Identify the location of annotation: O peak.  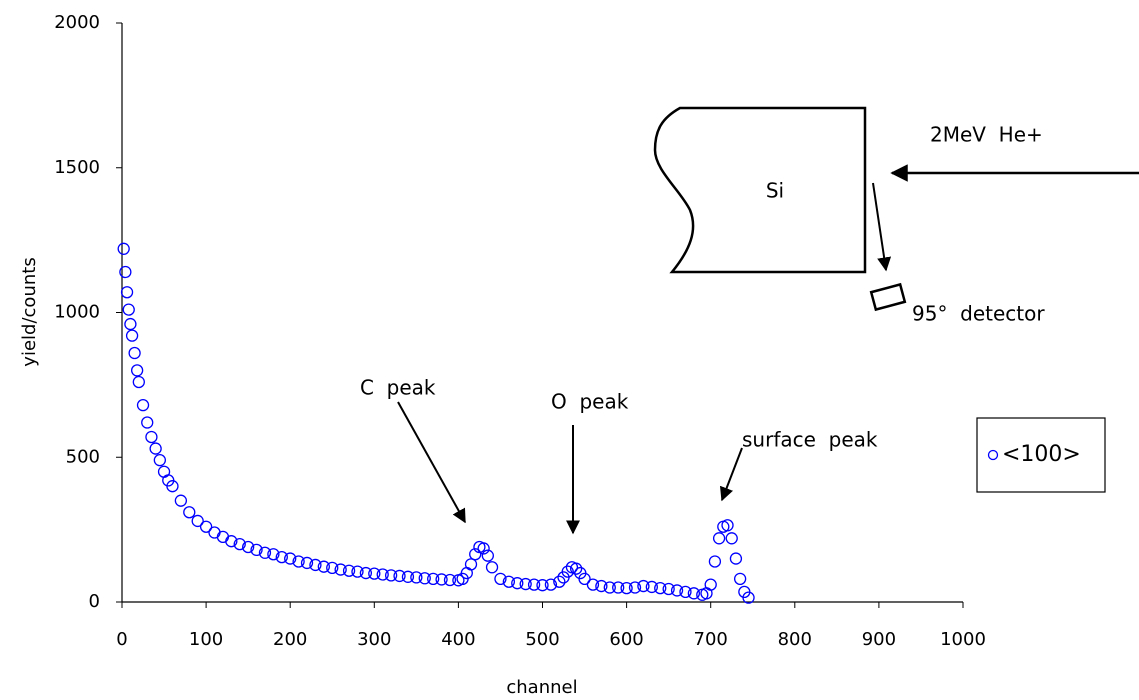
(590, 402).